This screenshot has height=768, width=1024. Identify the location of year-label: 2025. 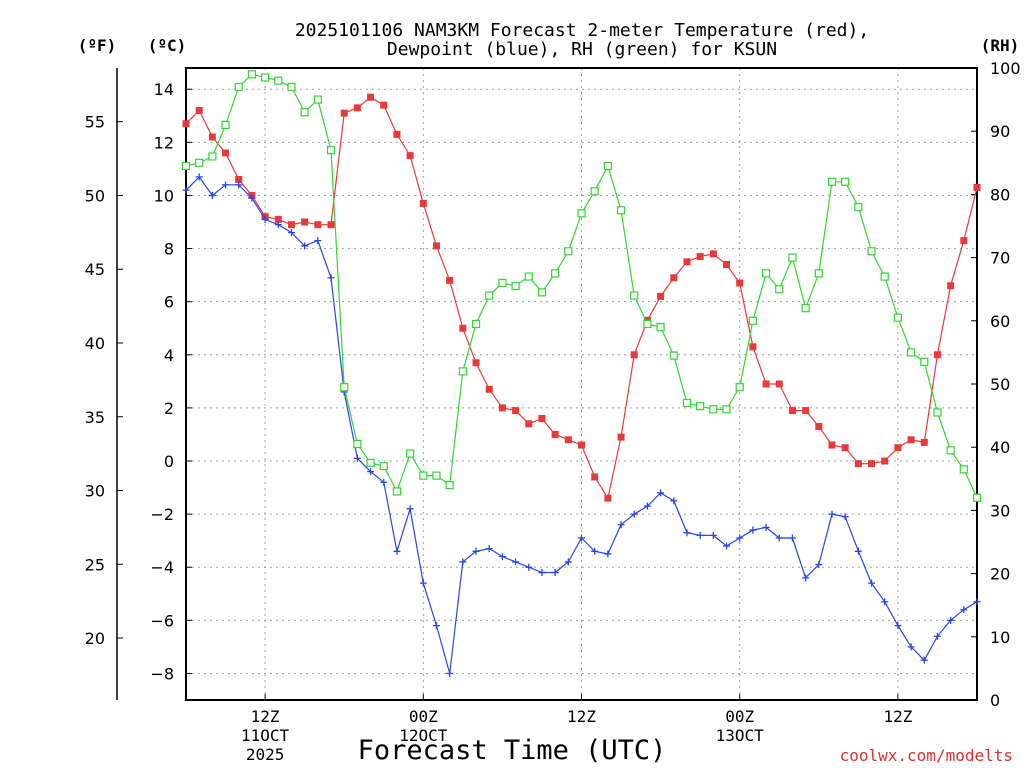
(265, 754).